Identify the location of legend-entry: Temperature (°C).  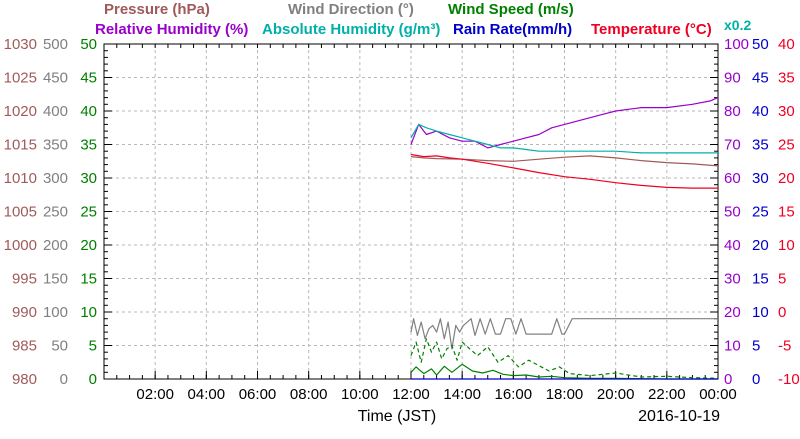
(651, 29).